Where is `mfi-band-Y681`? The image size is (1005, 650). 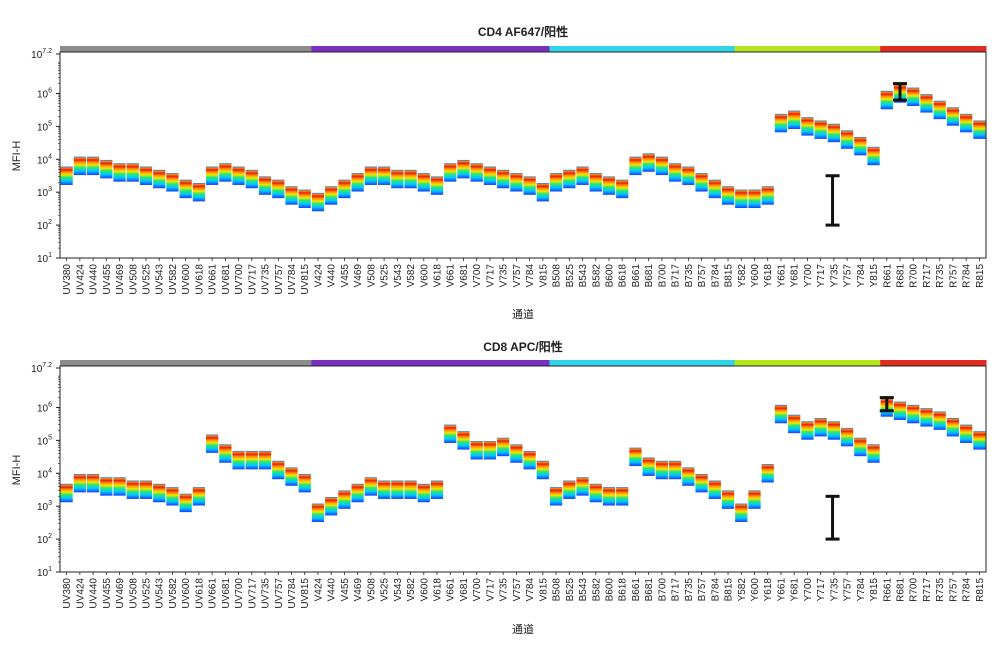 mfi-band-Y681 is located at coordinates (794, 120).